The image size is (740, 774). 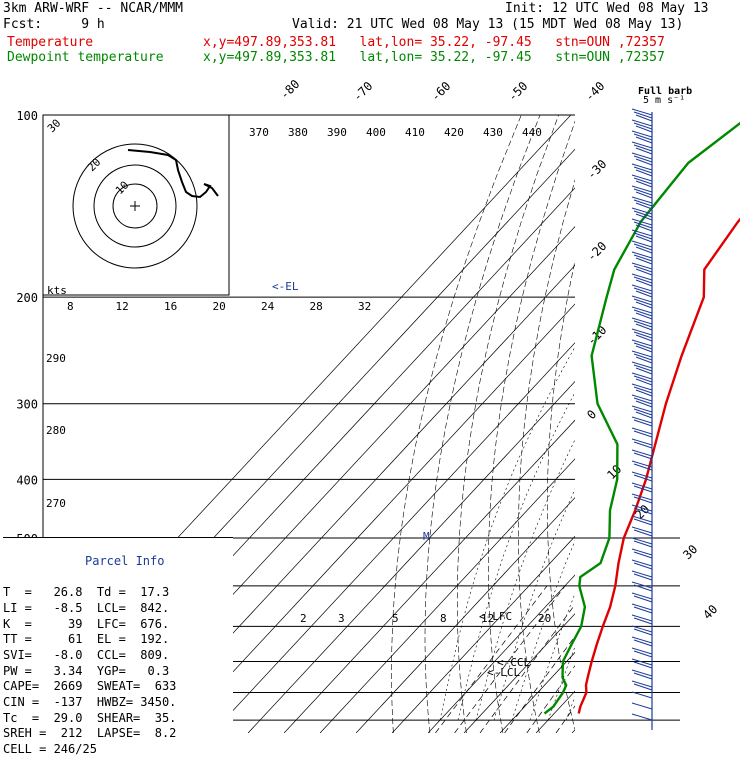 I want to click on pressure-tick-label: 300, so click(x=27, y=405).